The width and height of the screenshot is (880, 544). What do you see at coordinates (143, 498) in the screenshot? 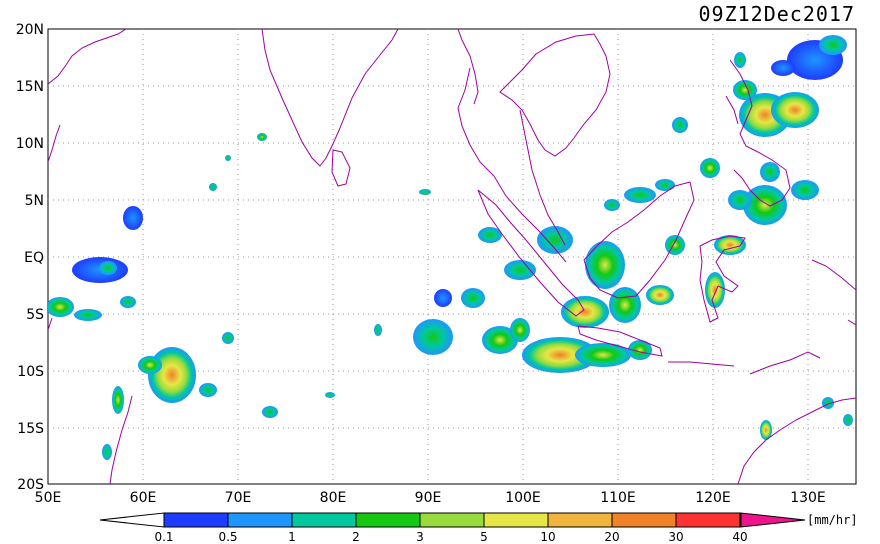
I see `lon-label: 60E` at bounding box center [143, 498].